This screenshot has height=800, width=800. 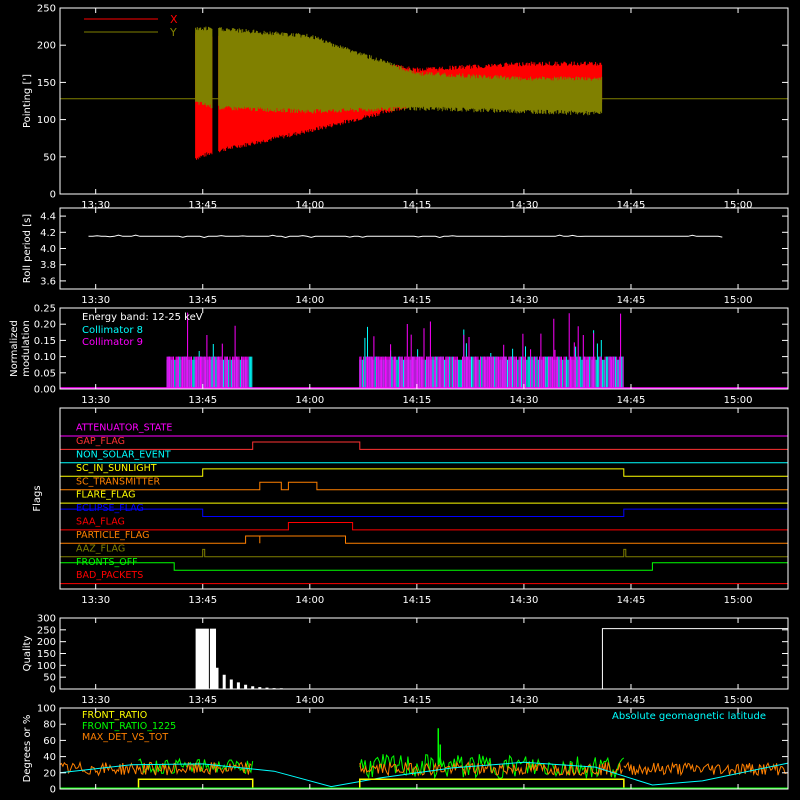 What do you see at coordinates (37, 498) in the screenshot?
I see `y-axis-label: Flags` at bounding box center [37, 498].